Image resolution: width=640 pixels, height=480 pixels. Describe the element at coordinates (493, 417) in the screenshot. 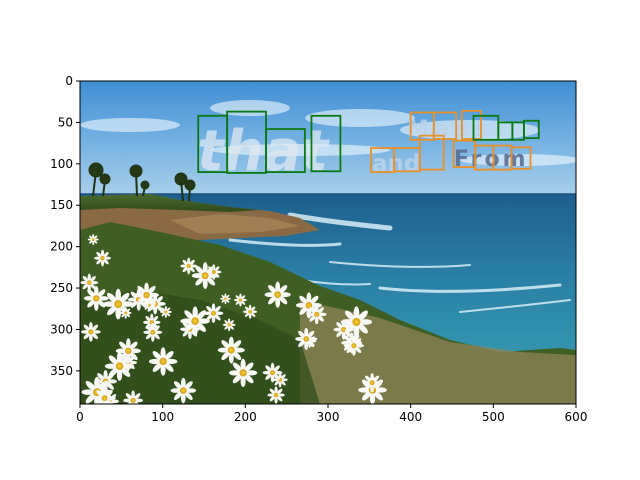

I see `x-tick-label: 500` at that location.